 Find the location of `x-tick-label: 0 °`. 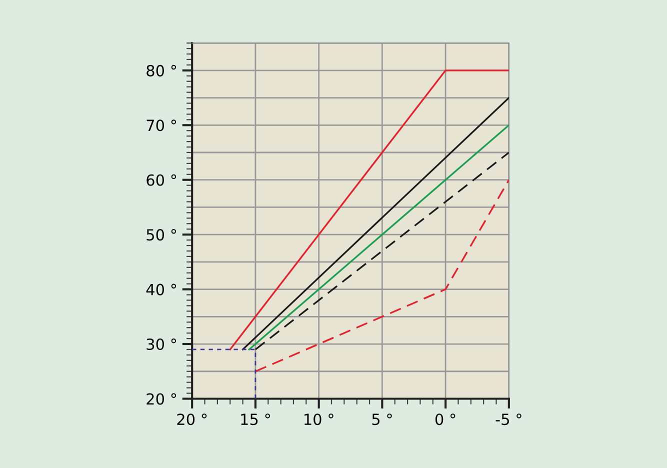

x-tick-label: 0 ° is located at coordinates (445, 420).